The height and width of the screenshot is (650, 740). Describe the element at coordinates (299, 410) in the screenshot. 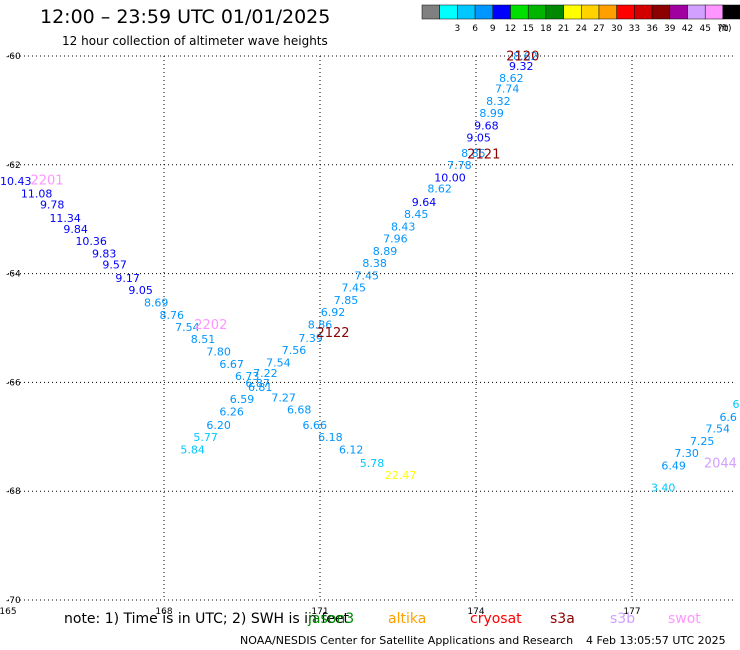

I see `swh-data-label: 6.68` at that location.